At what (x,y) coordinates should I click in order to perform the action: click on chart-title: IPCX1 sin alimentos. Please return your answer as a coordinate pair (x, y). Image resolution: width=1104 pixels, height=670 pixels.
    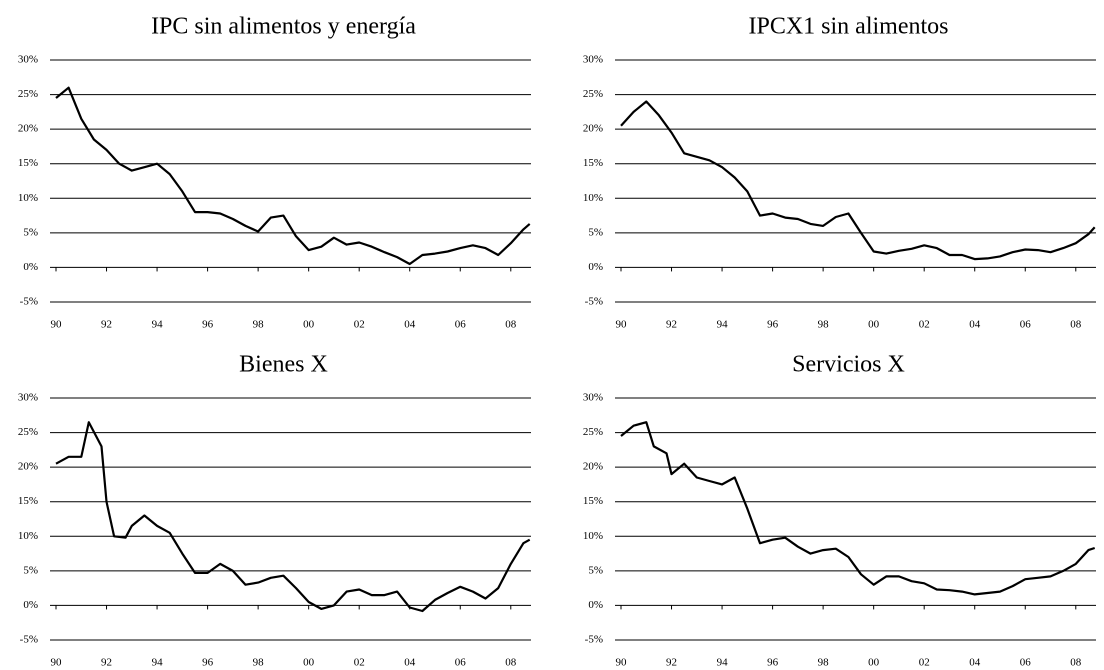
    Looking at the image, I should click on (848, 27).